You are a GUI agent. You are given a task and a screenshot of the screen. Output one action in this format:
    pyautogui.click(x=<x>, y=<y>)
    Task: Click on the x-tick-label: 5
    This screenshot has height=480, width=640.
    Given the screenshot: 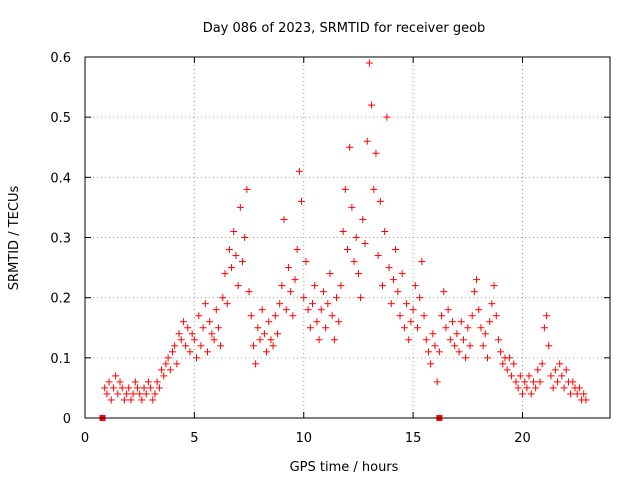 What is the action you would take?
    pyautogui.click(x=194, y=438)
    